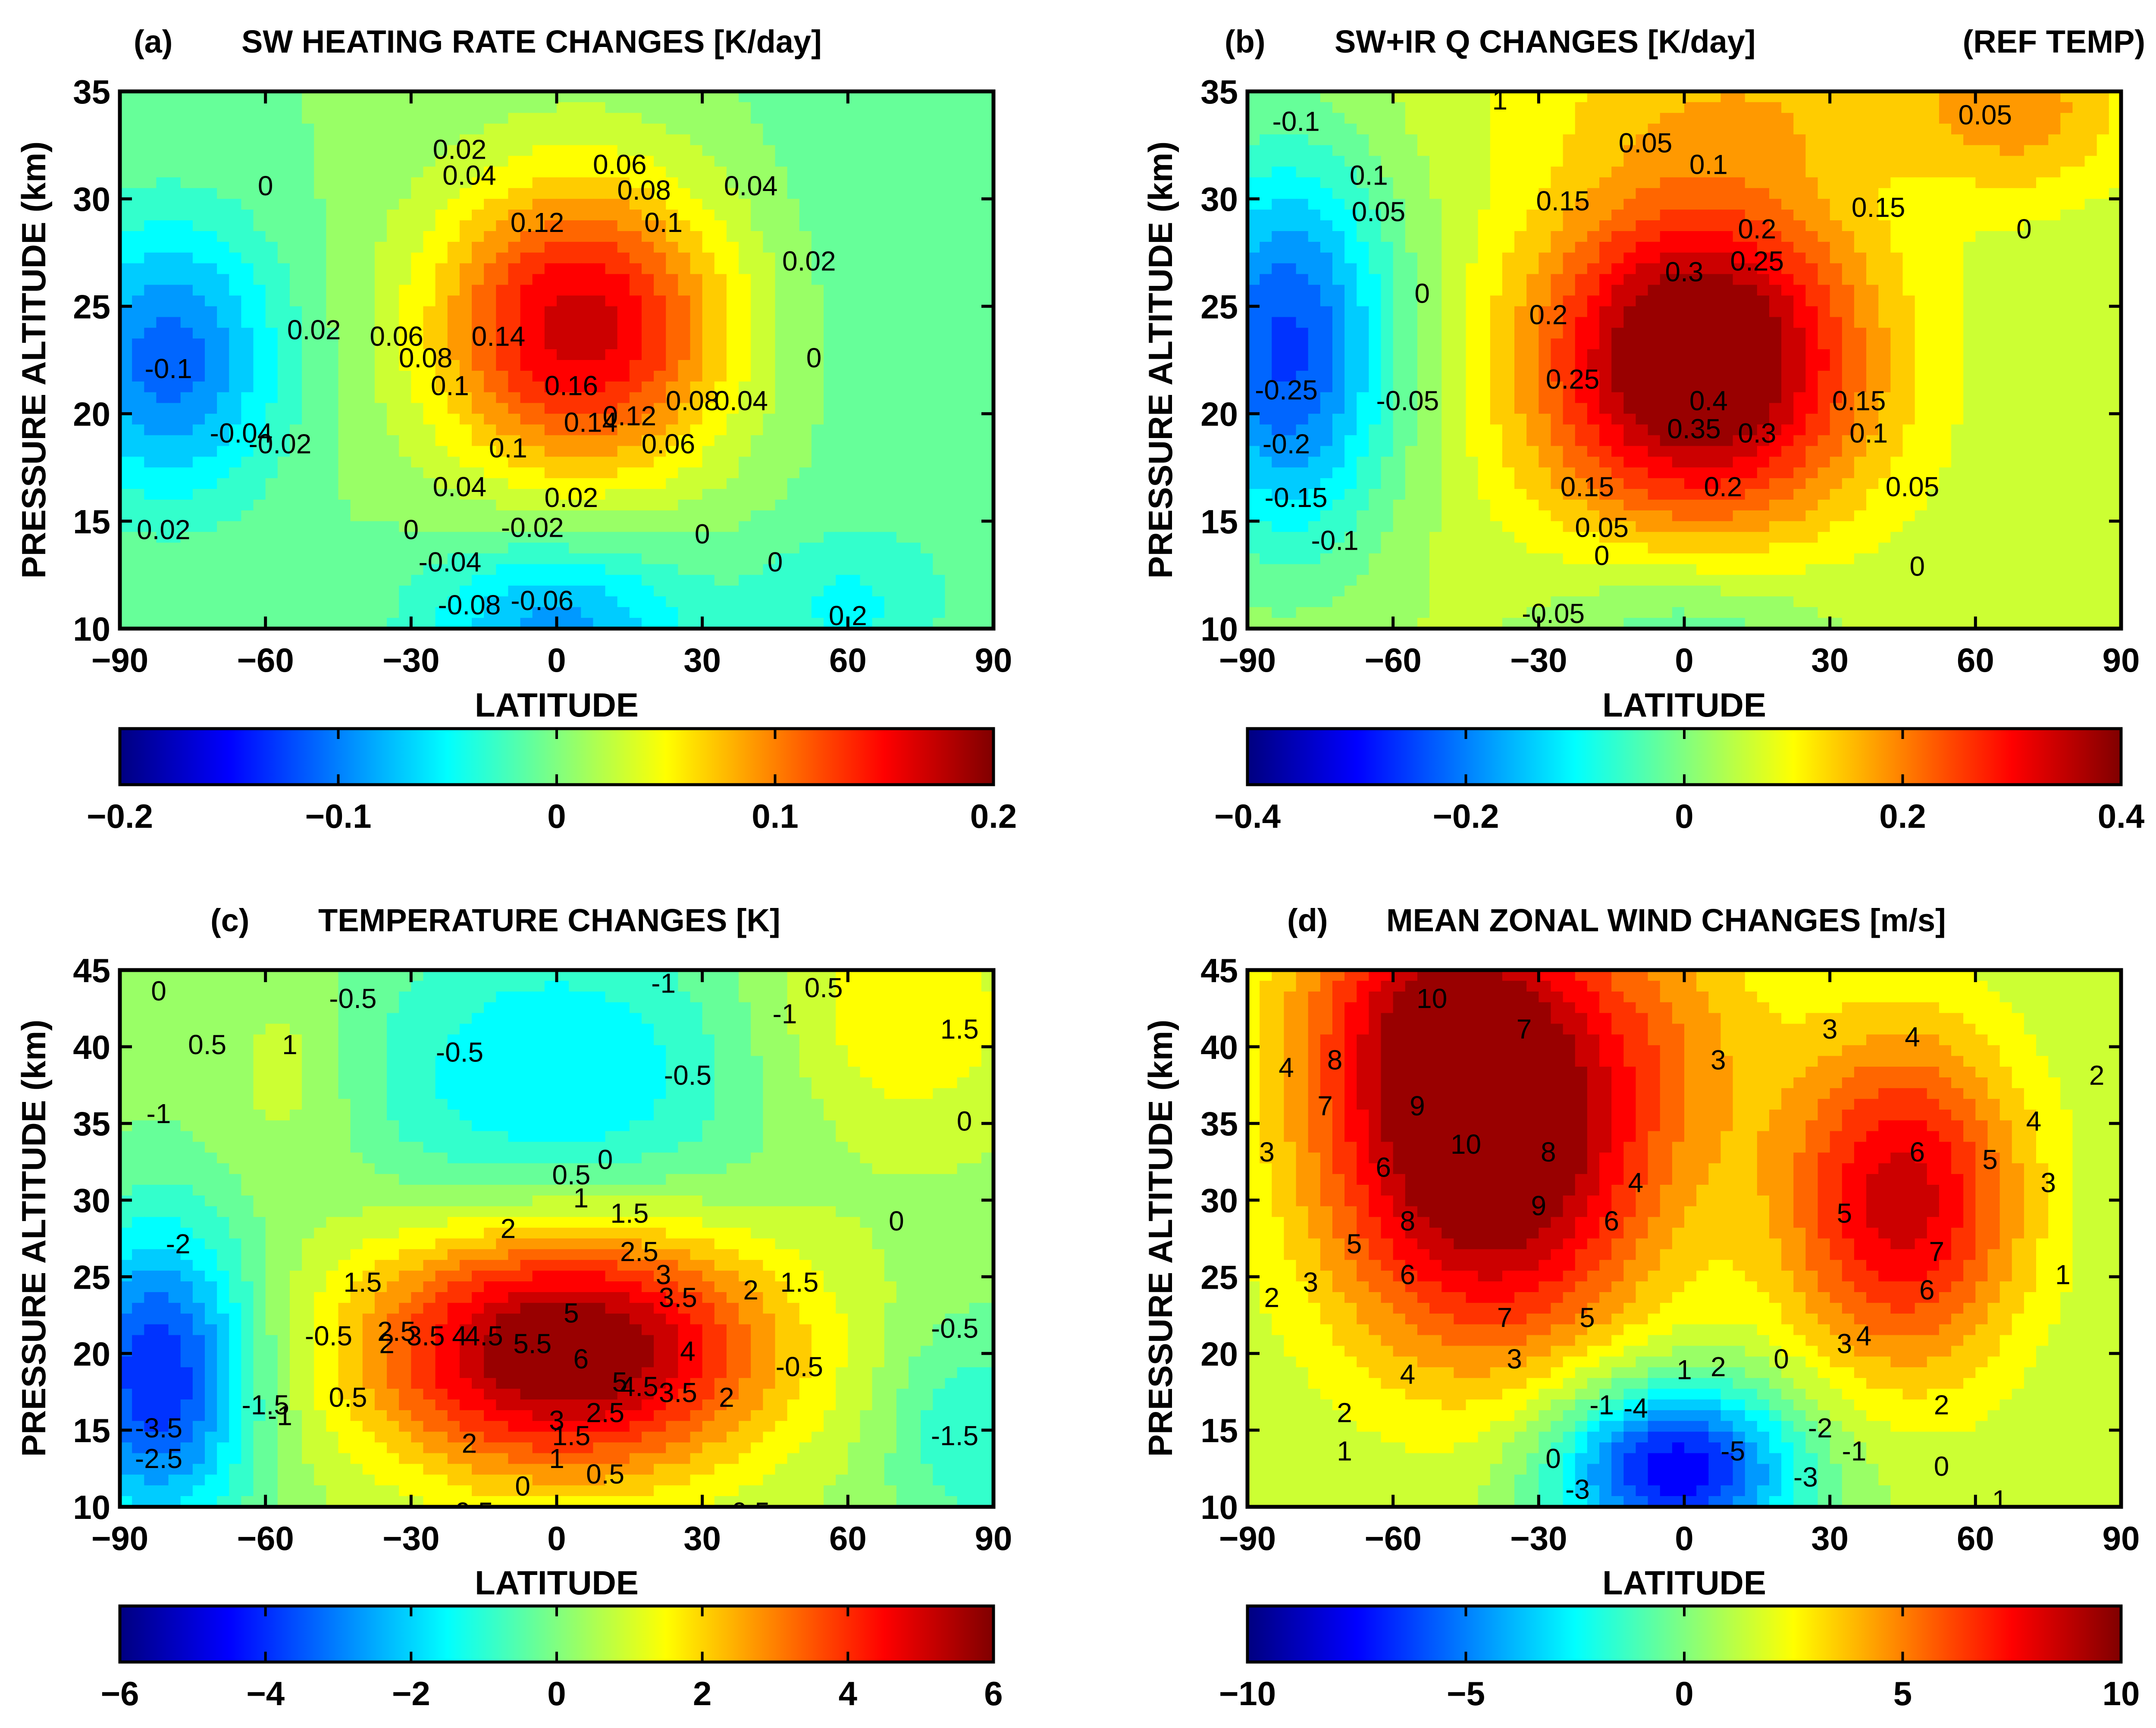  Describe the element at coordinates (993, 816) in the screenshot. I see `colorbar-tick-label: 0.2` at that location.